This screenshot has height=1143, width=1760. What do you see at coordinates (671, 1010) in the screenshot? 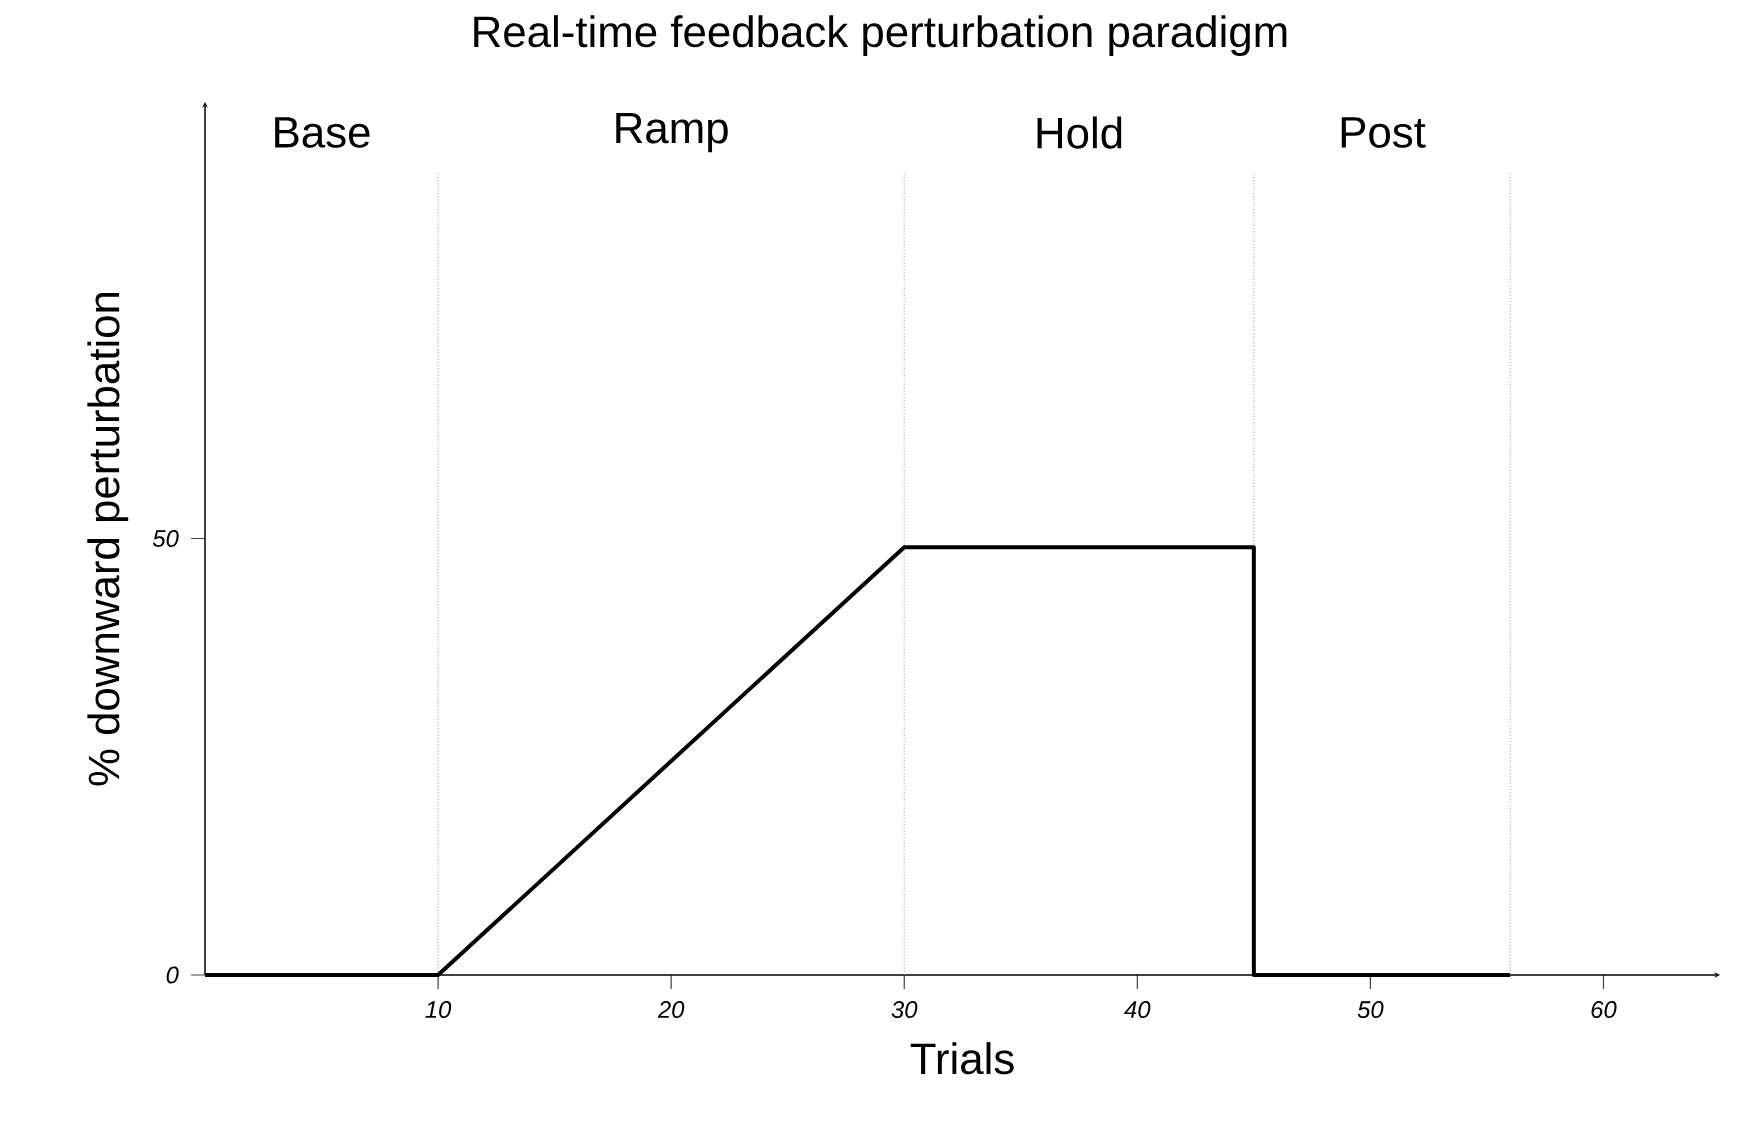
I see `x-tick-label: 20` at bounding box center [671, 1010].